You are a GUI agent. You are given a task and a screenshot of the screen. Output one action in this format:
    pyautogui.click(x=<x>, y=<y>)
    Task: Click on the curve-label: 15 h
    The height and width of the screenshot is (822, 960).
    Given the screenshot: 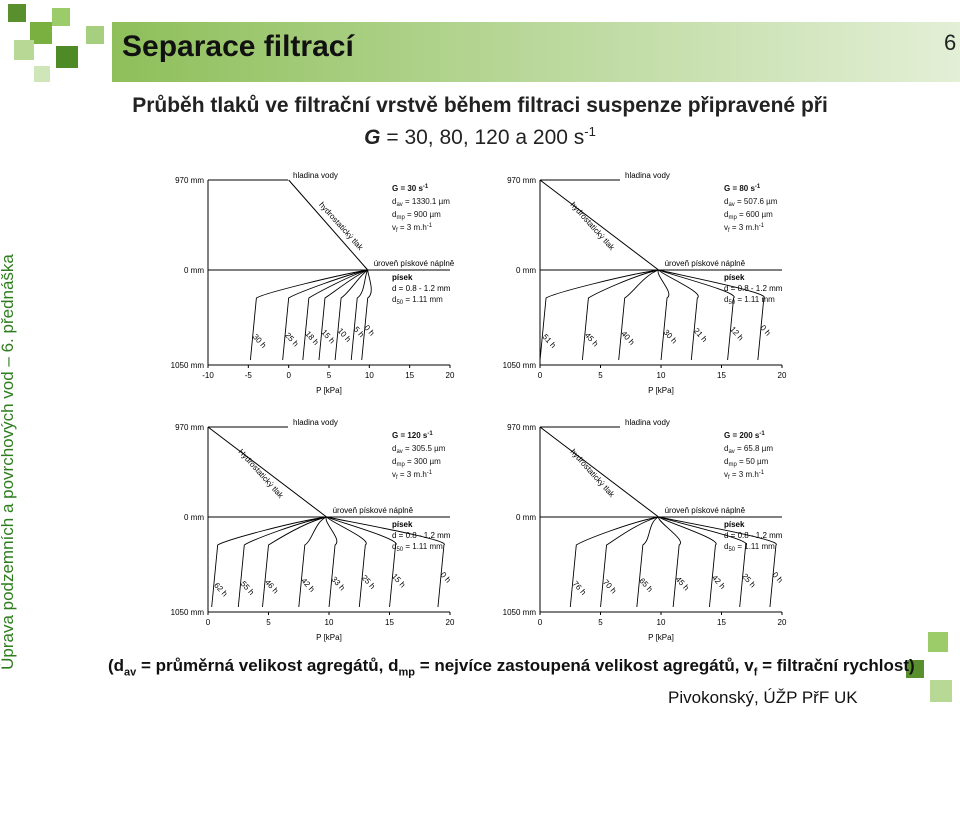 What is the action you would take?
    pyautogui.click(x=327, y=337)
    